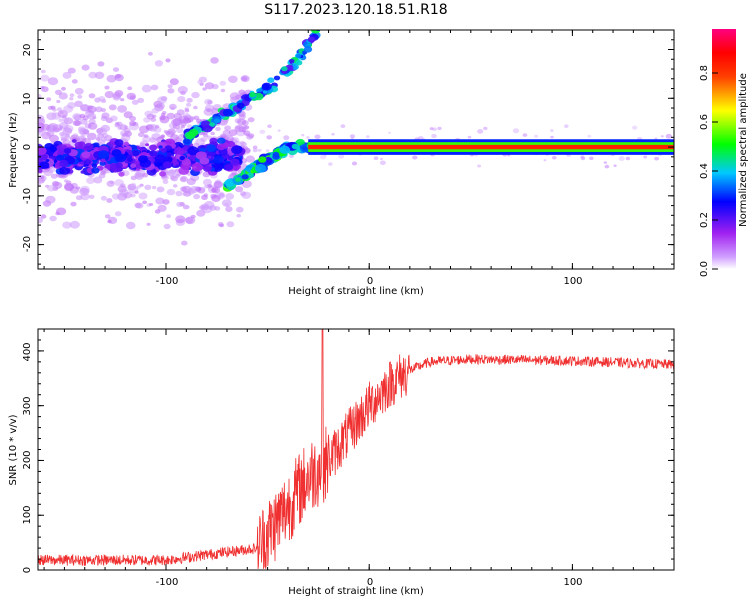 Image resolution: width=750 pixels, height=604 pixels. I want to click on spectrogram-xtick-1: 0, so click(370, 281).